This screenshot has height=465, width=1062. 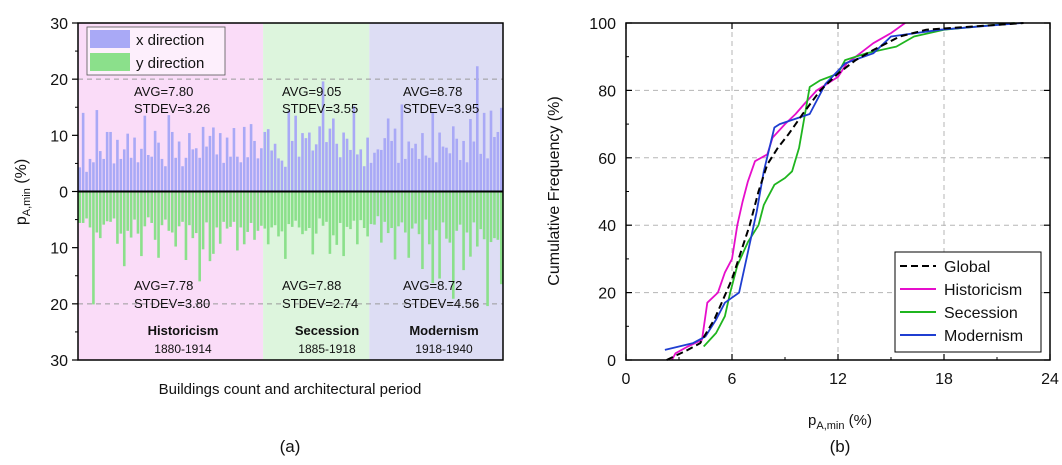 What do you see at coordinates (983, 336) in the screenshot?
I see `legend-label-modernism: Modernism` at bounding box center [983, 336].